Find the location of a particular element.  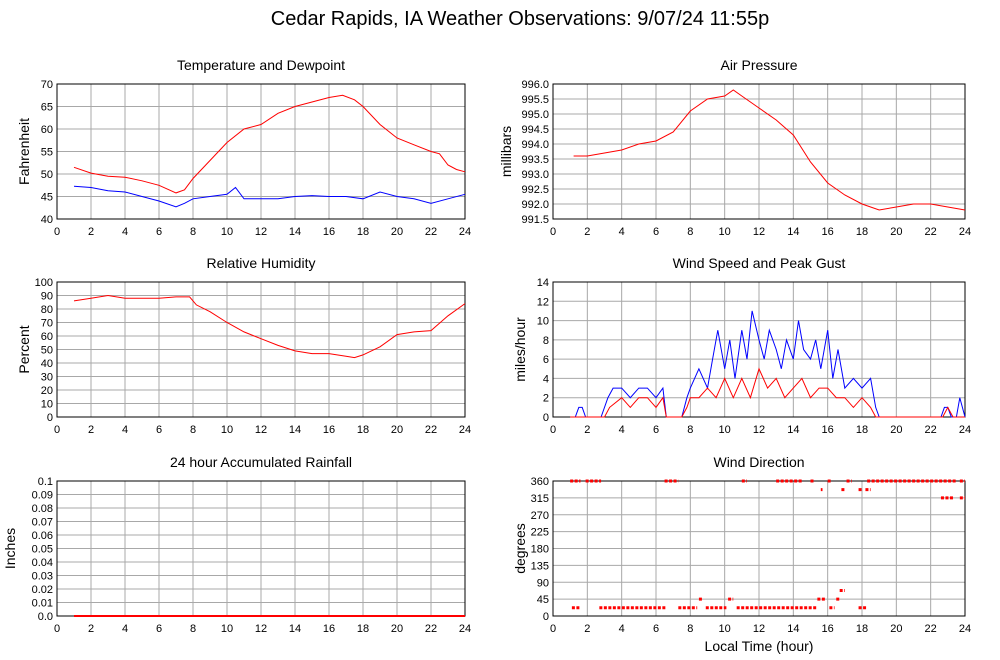

chart-title: Temperature and Dewpoint is located at coordinates (261, 65).